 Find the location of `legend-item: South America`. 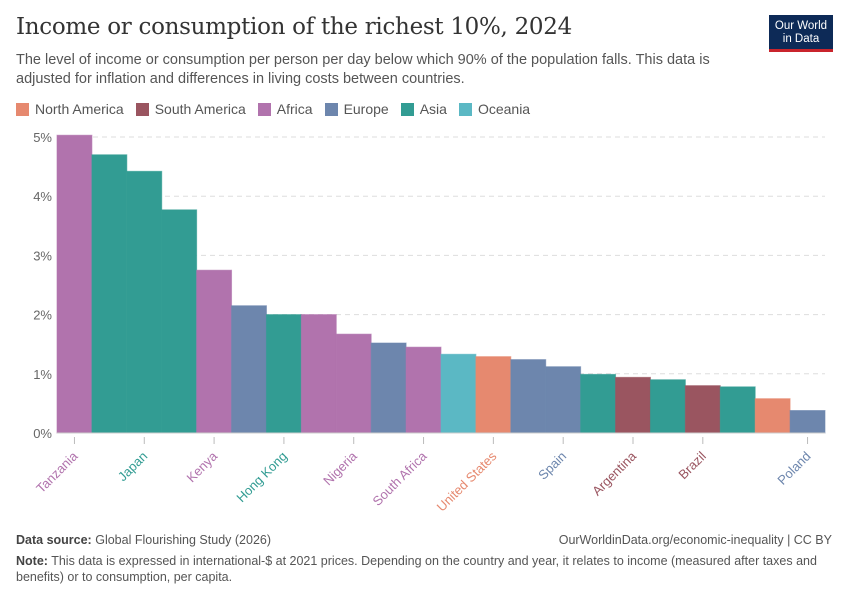

legend-item: South America is located at coordinates (190, 109).